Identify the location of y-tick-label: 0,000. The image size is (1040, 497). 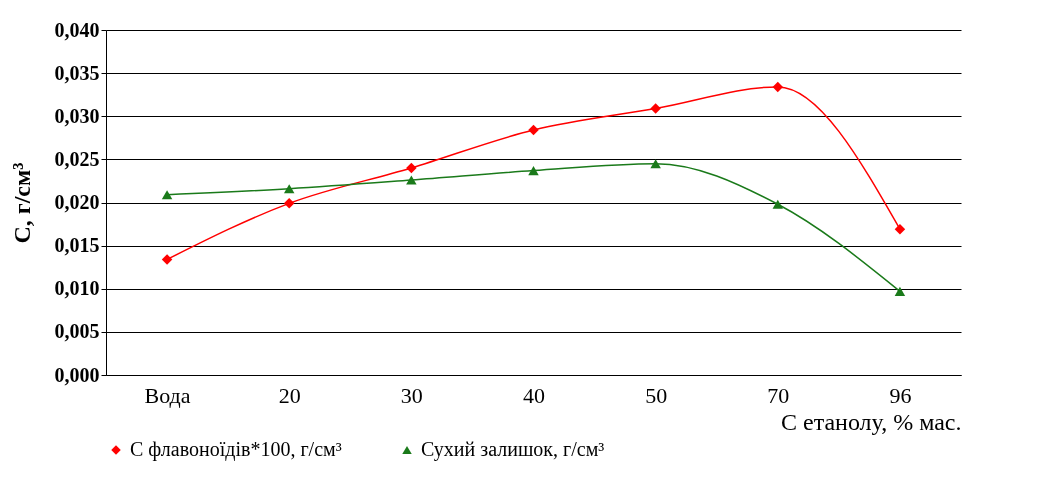
(77, 374).